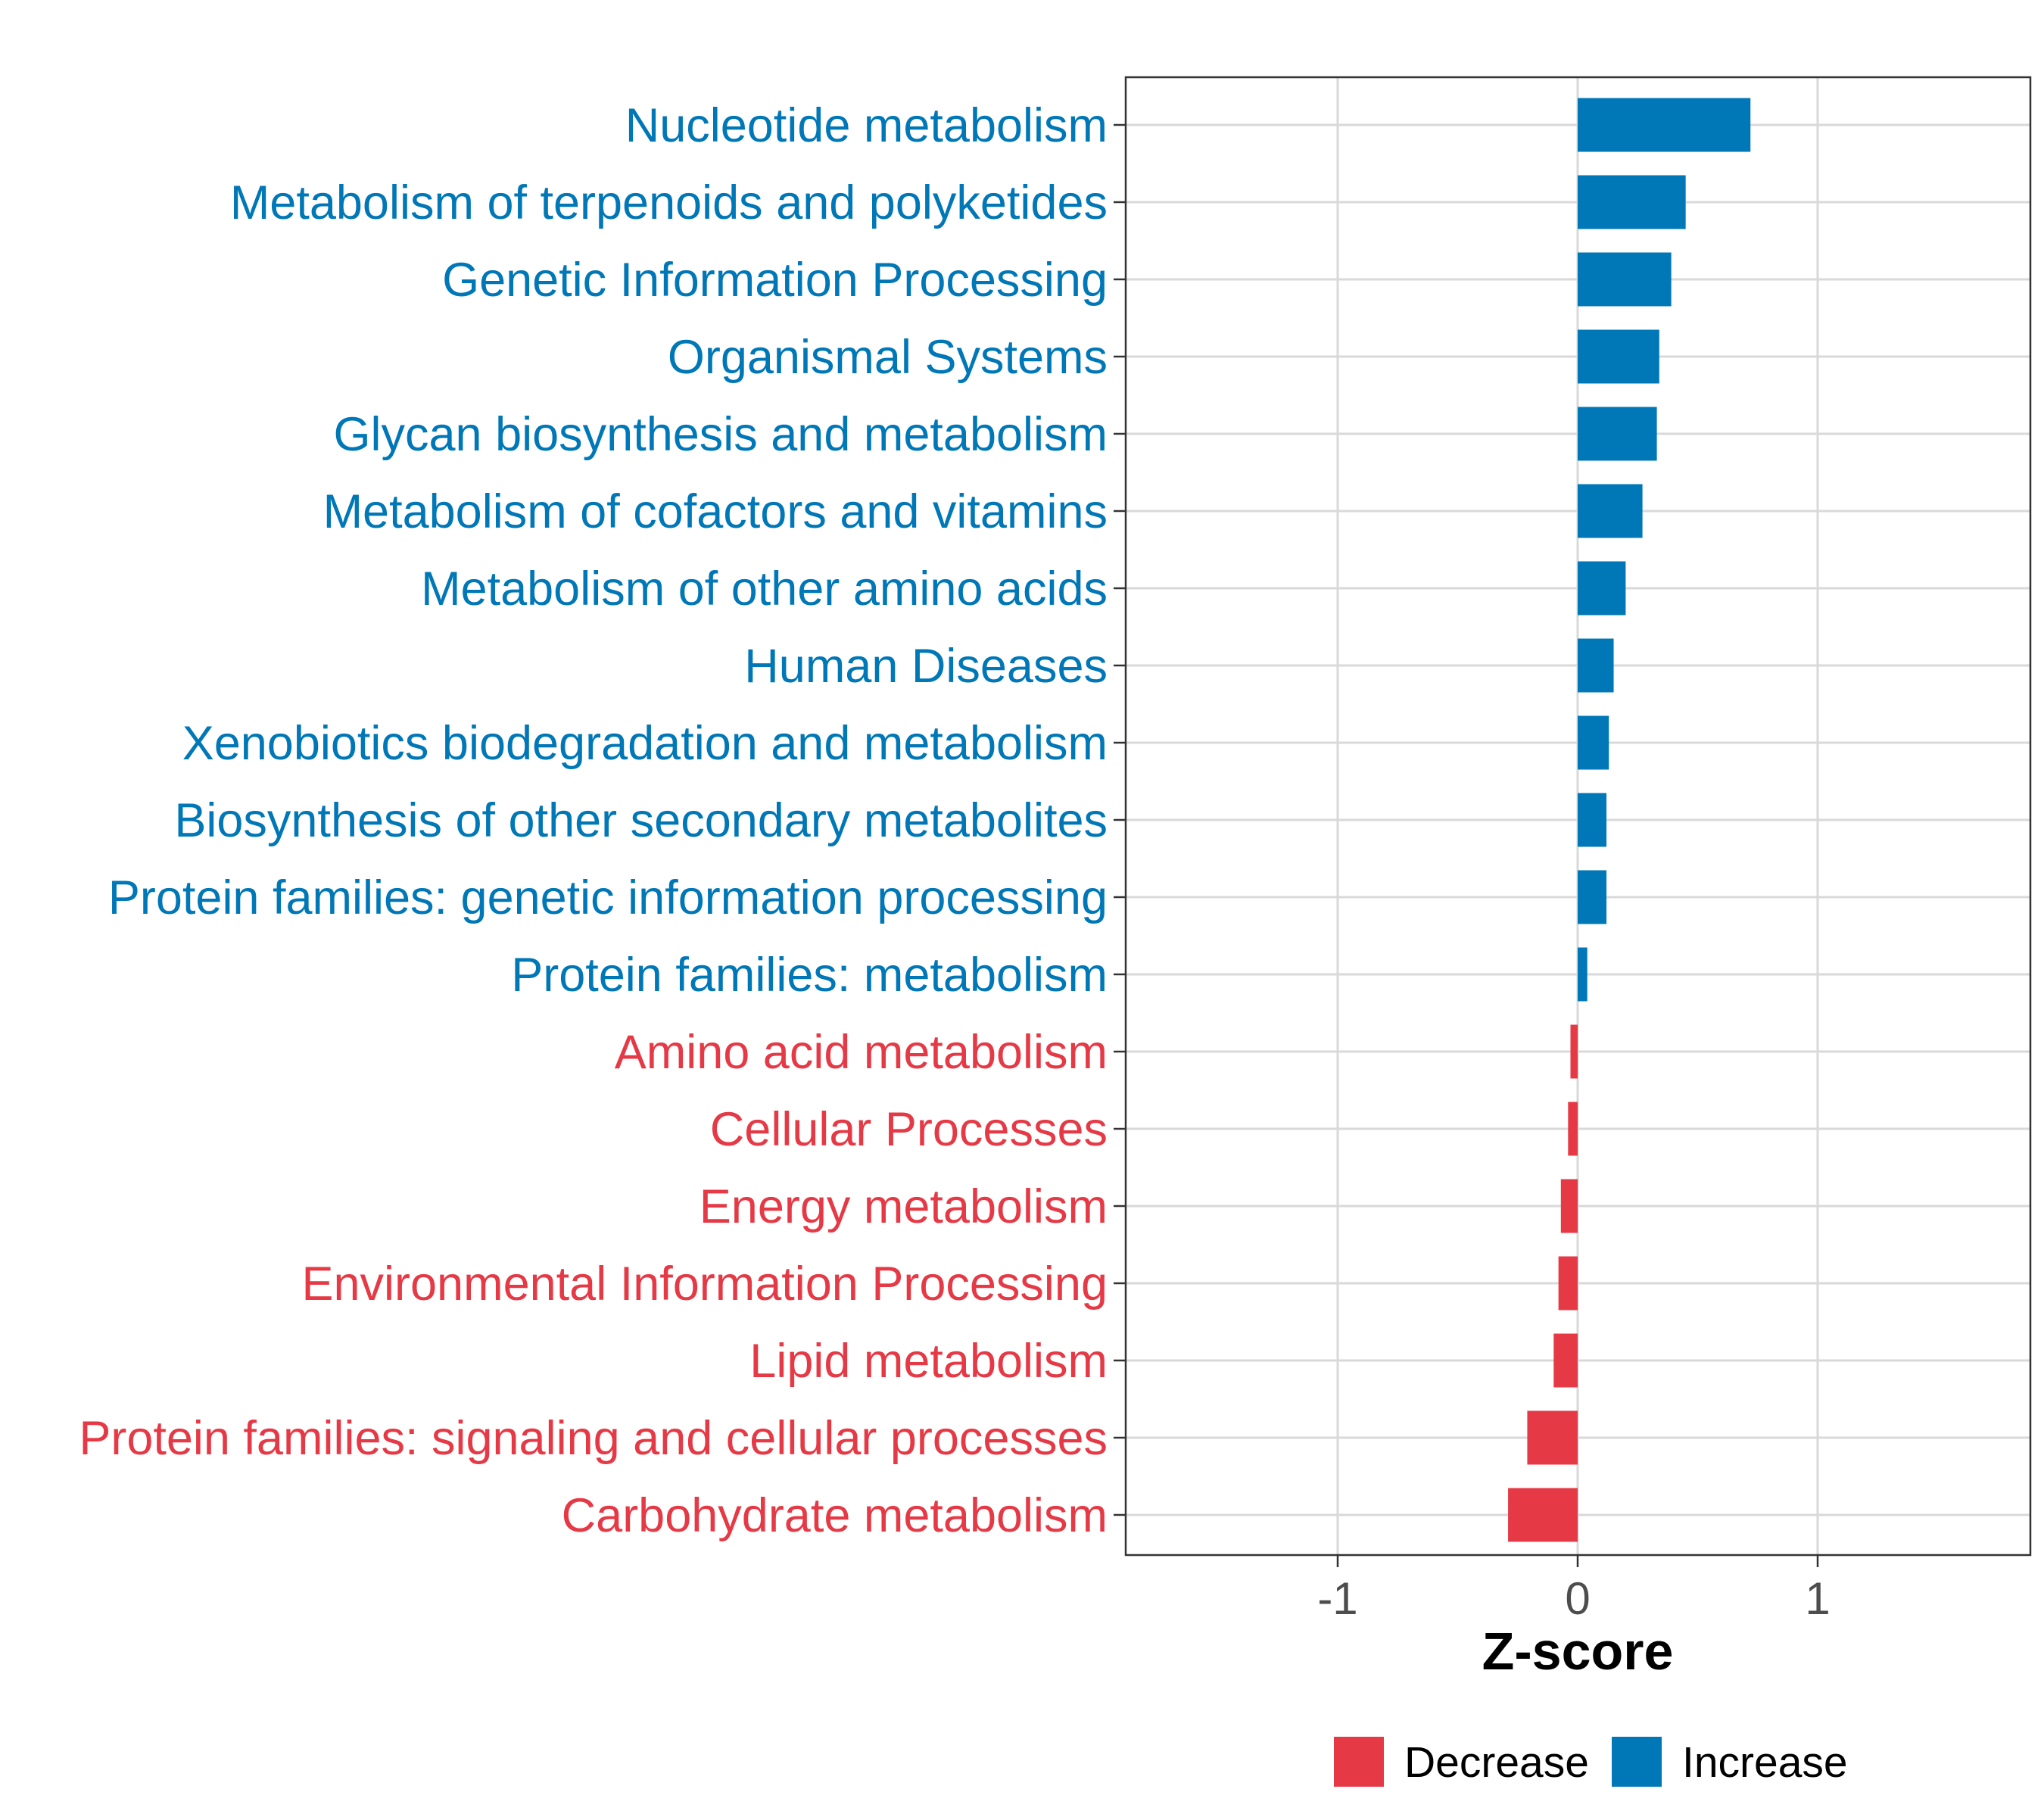  What do you see at coordinates (1337, 1599) in the screenshot?
I see `x-tick-label: -1` at bounding box center [1337, 1599].